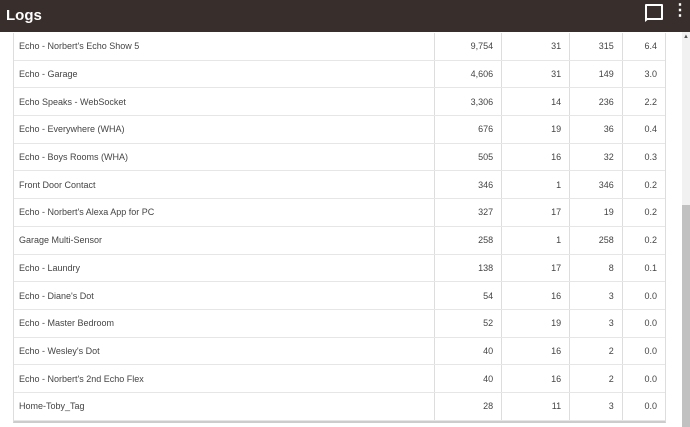 The image size is (690, 427). I want to click on events-per-state: 32, so click(596, 157).